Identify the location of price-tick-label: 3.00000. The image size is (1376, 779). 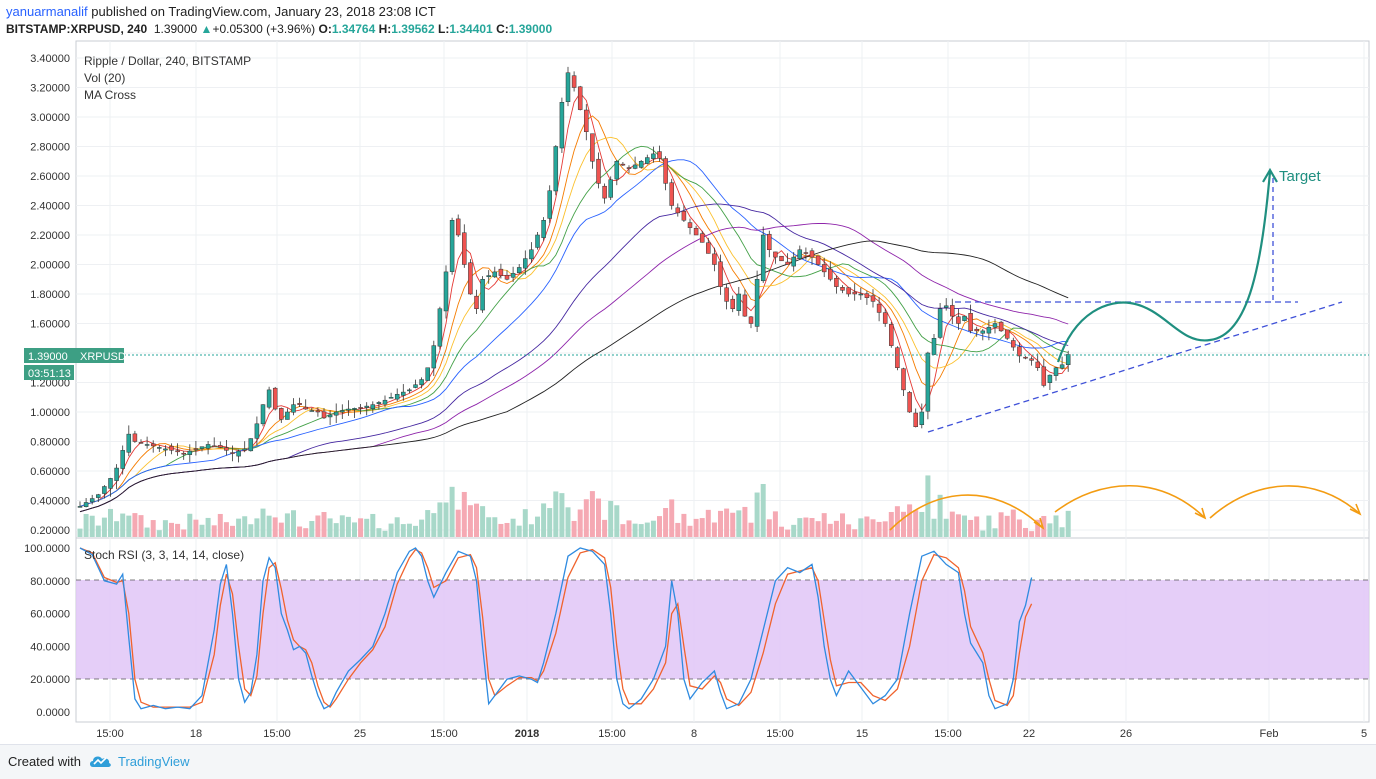
(50, 118).